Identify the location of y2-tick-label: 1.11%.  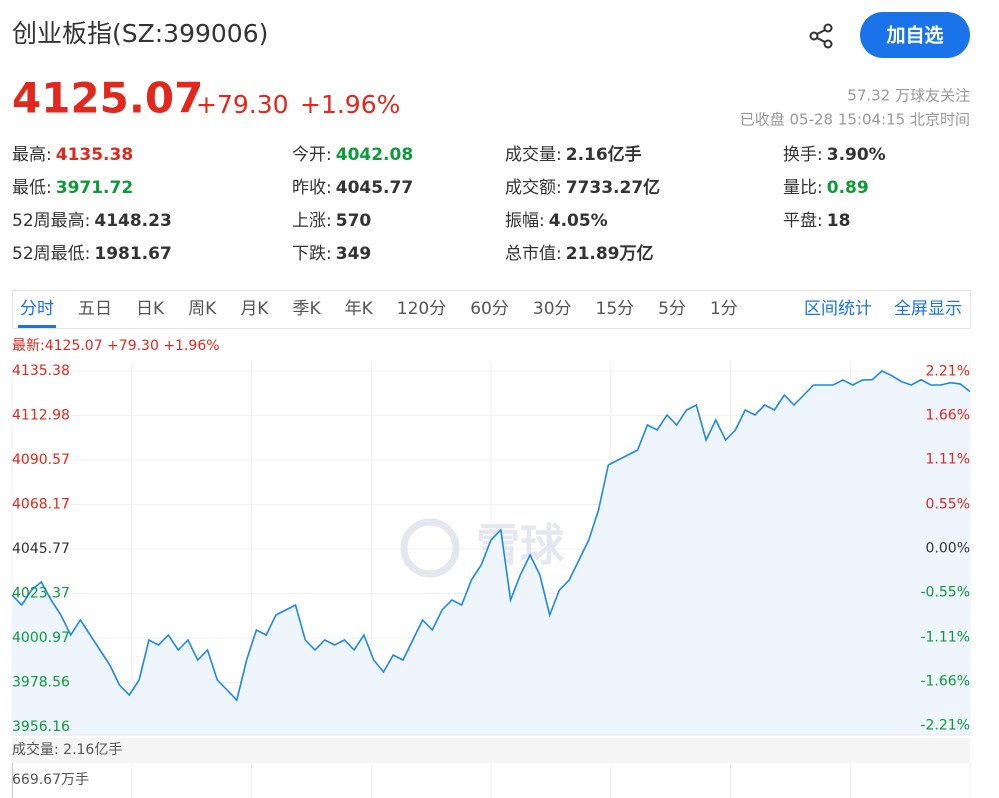
(948, 460).